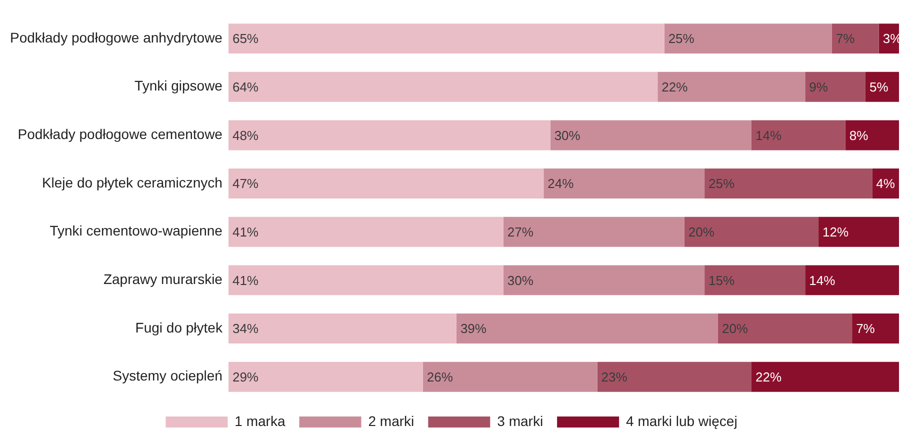 The image size is (907, 441). I want to click on y-tick-label: Zaprawy murarskie, so click(163, 279).